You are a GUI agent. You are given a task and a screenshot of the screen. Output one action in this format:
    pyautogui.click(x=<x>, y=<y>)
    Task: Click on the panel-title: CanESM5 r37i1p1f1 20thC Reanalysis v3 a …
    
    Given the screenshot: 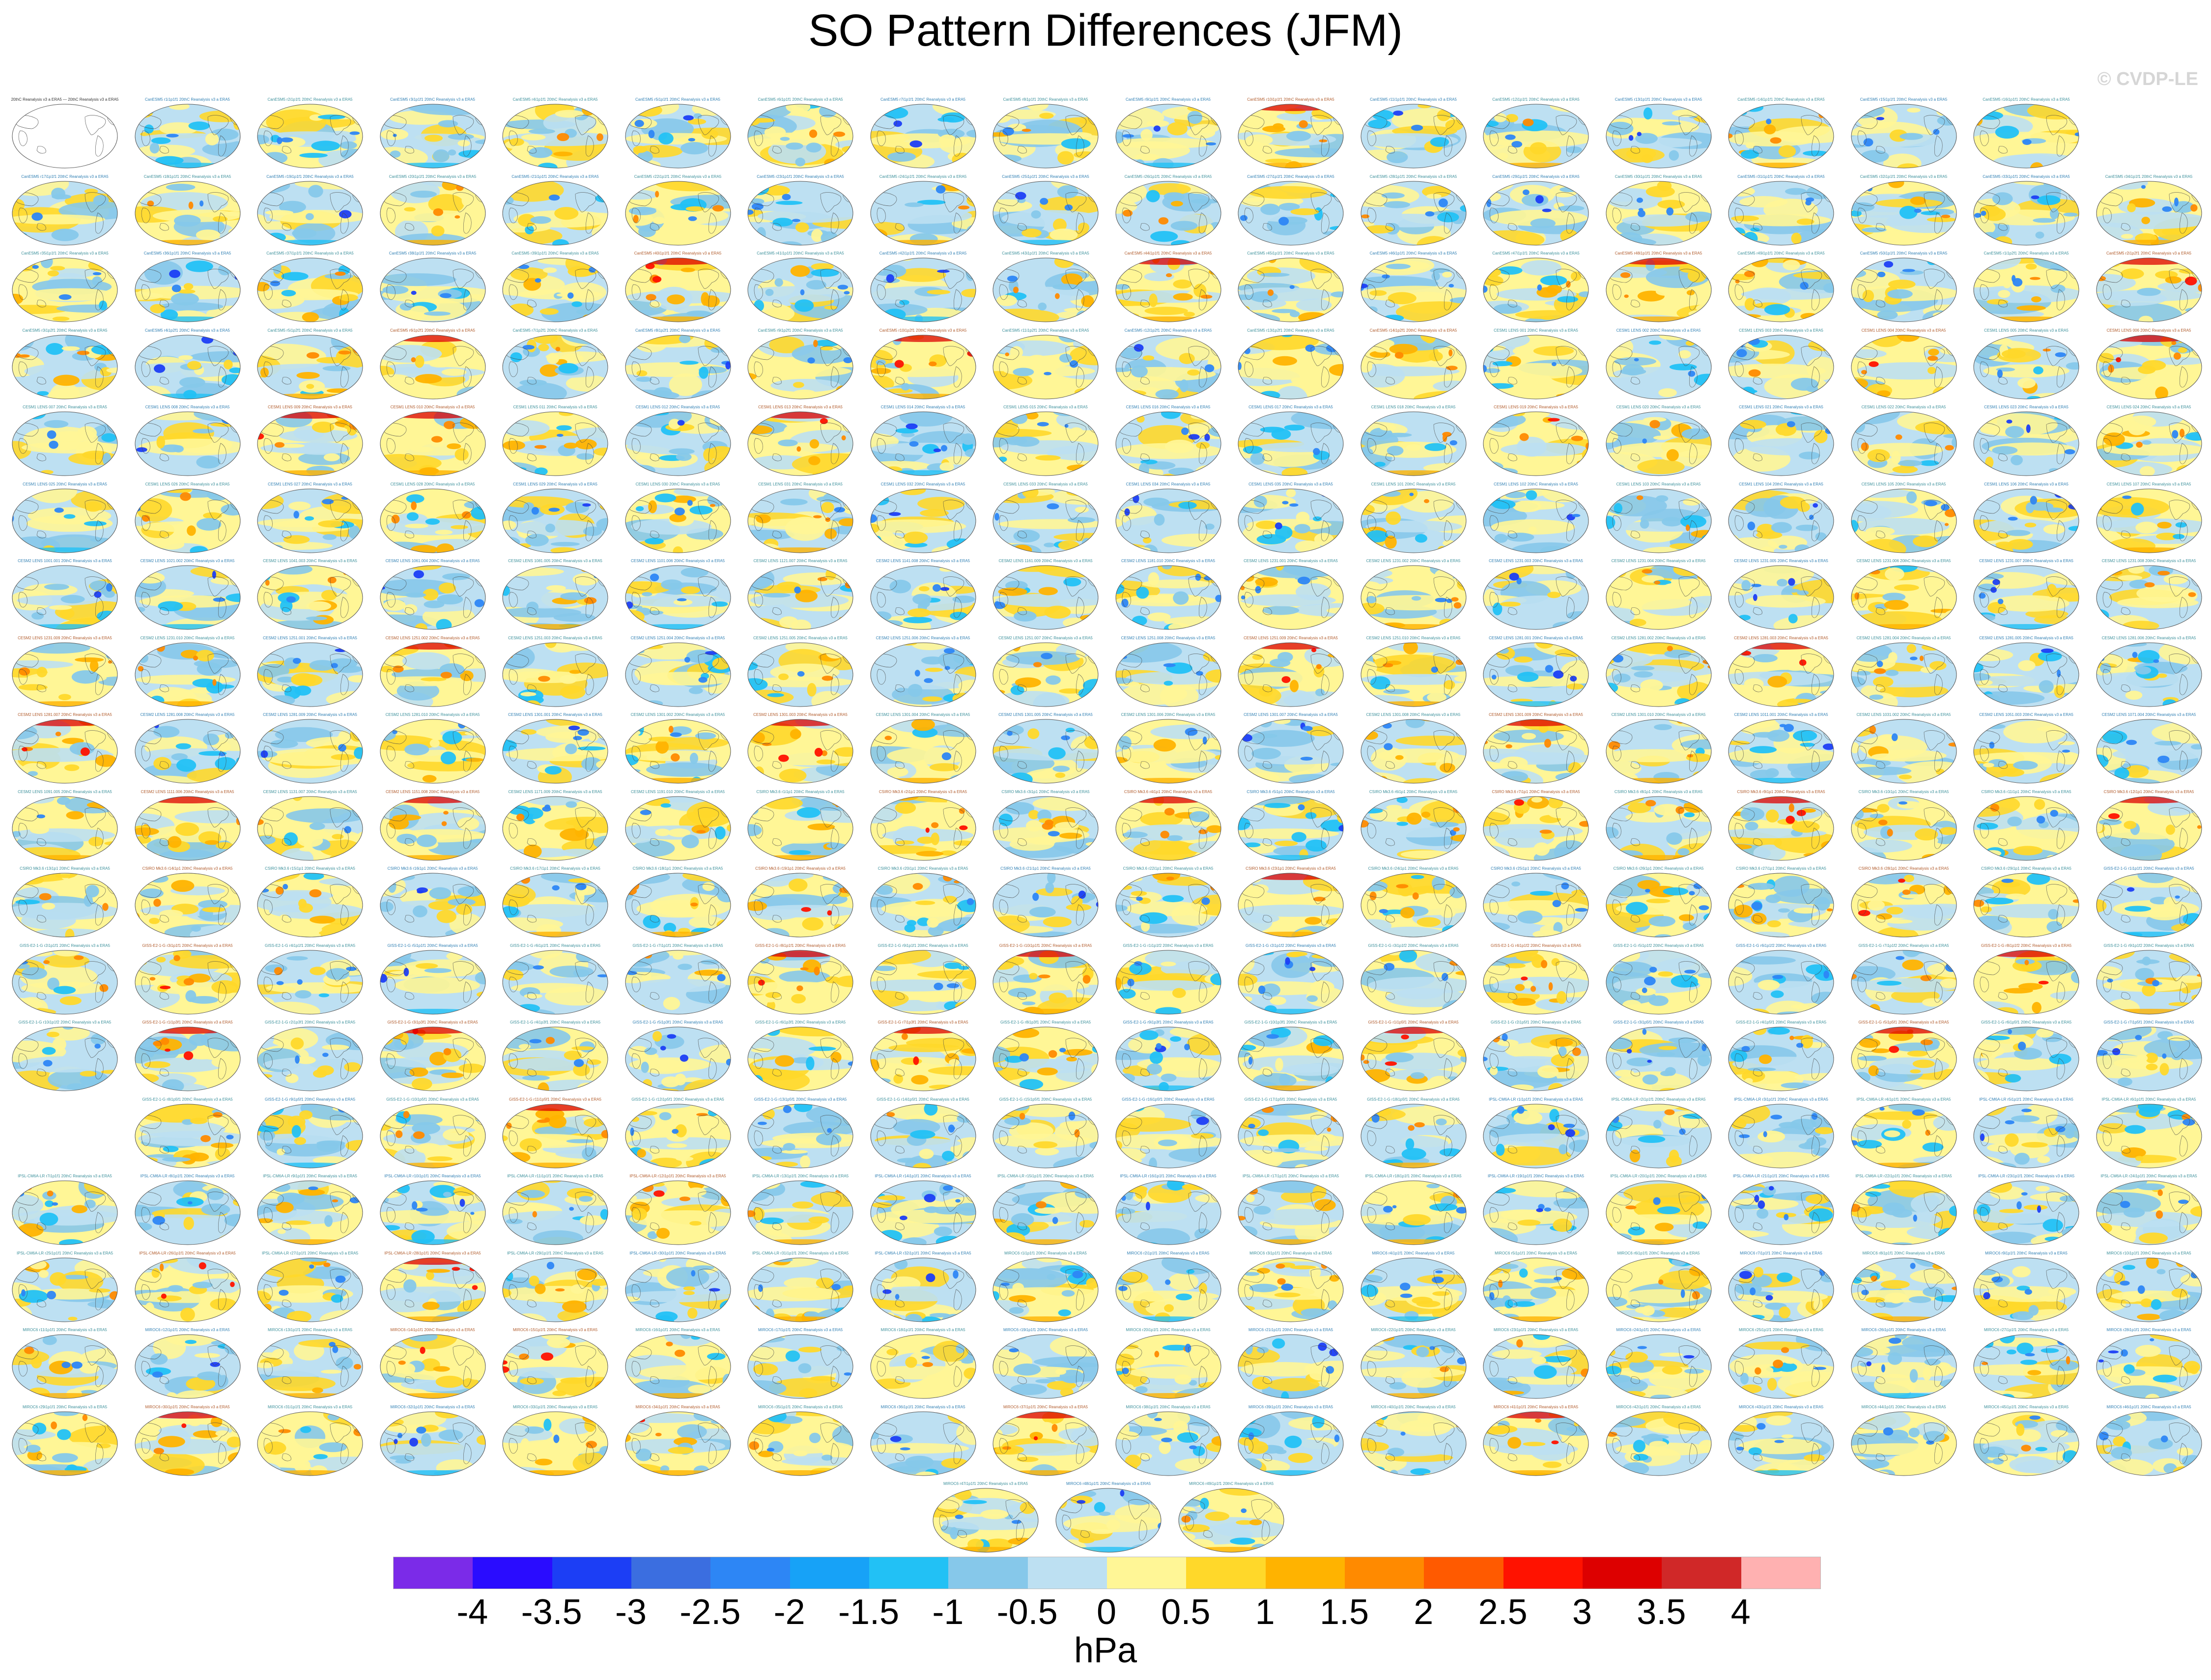 What is the action you would take?
    pyautogui.click(x=310, y=254)
    